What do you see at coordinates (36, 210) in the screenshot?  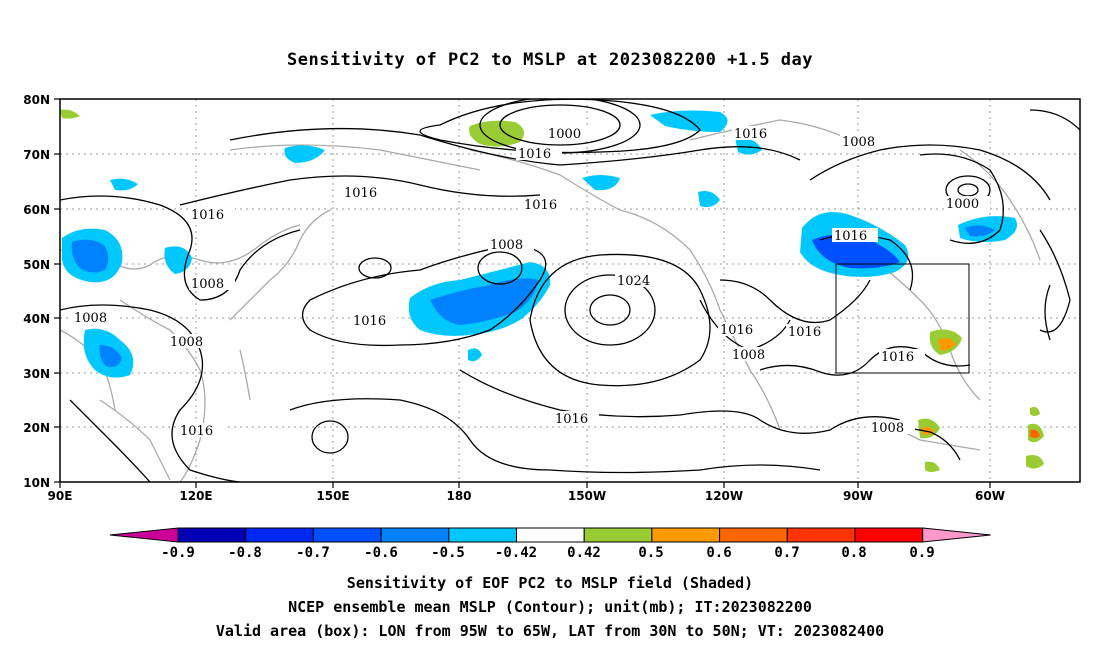 I see `lat-label: 60N` at bounding box center [36, 210].